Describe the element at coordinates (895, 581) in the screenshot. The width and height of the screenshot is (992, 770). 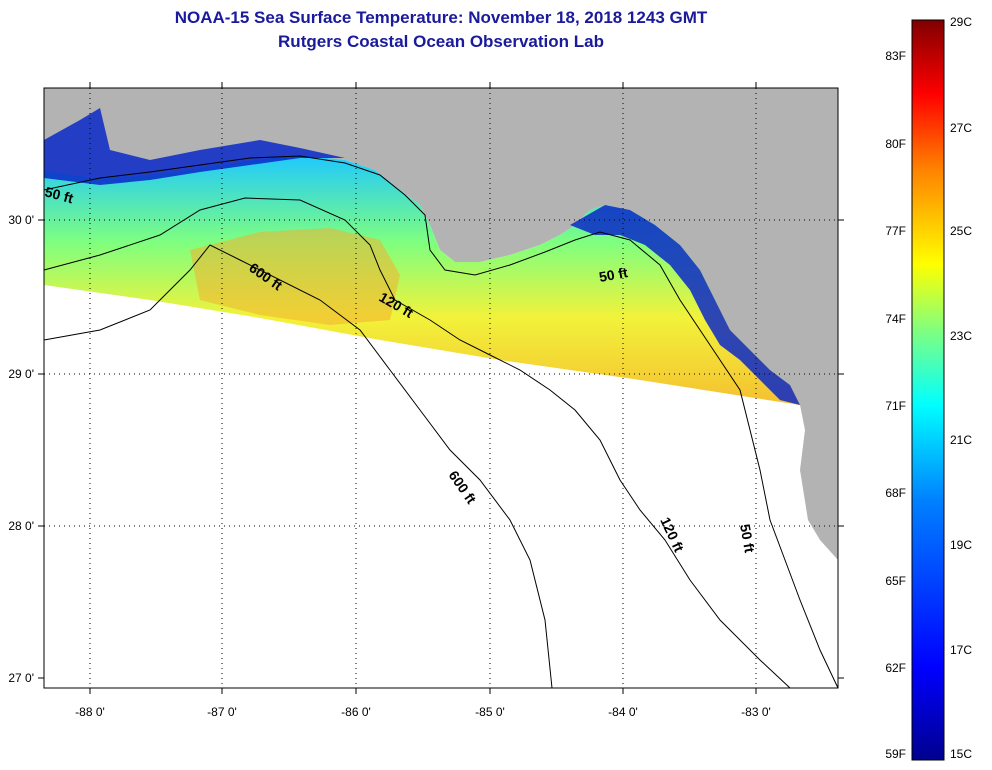
I see `f-label-65: 65F` at that location.